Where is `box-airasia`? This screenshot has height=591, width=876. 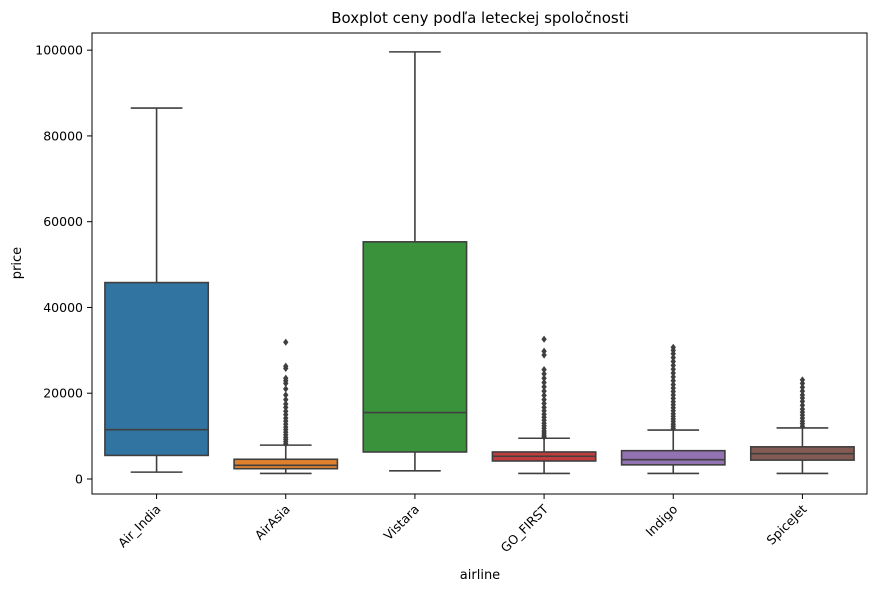 box-airasia is located at coordinates (286, 406).